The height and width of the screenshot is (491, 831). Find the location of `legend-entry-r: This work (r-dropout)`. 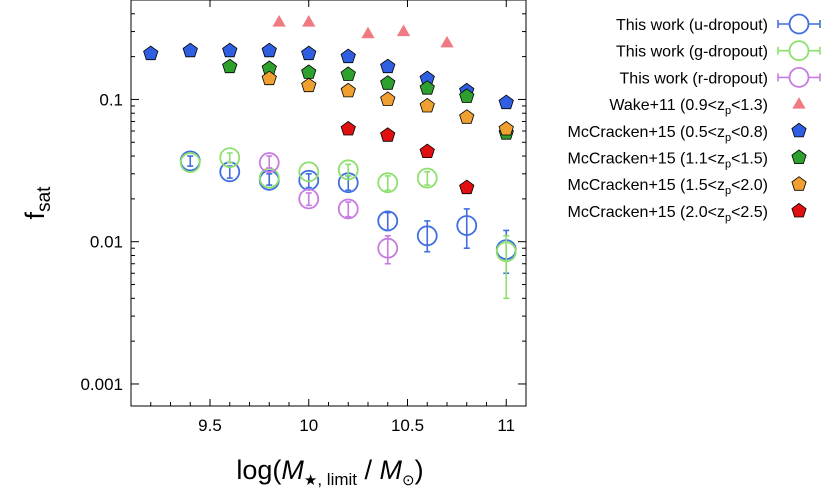

legend-entry-r: This work (r-dropout) is located at coordinates (720, 77).